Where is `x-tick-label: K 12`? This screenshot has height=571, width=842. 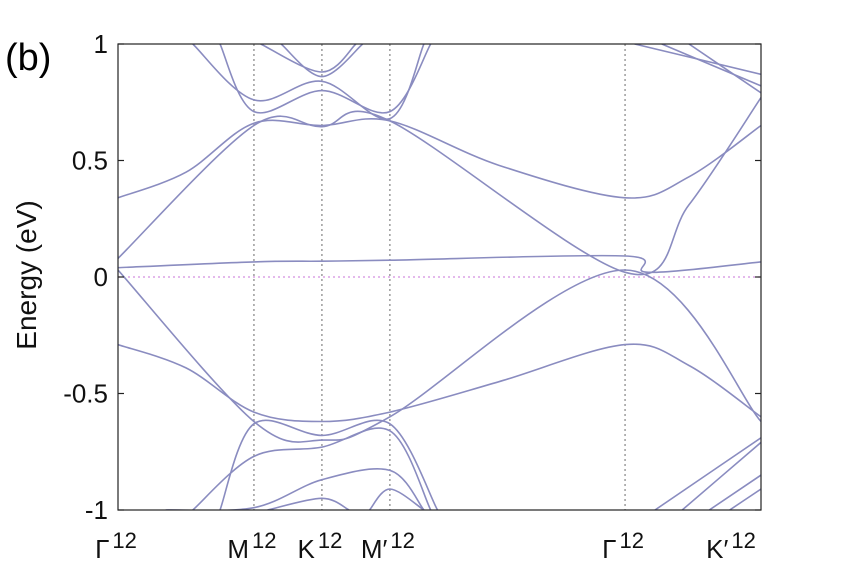
x-tick-label: K 12 is located at coordinates (319, 546).